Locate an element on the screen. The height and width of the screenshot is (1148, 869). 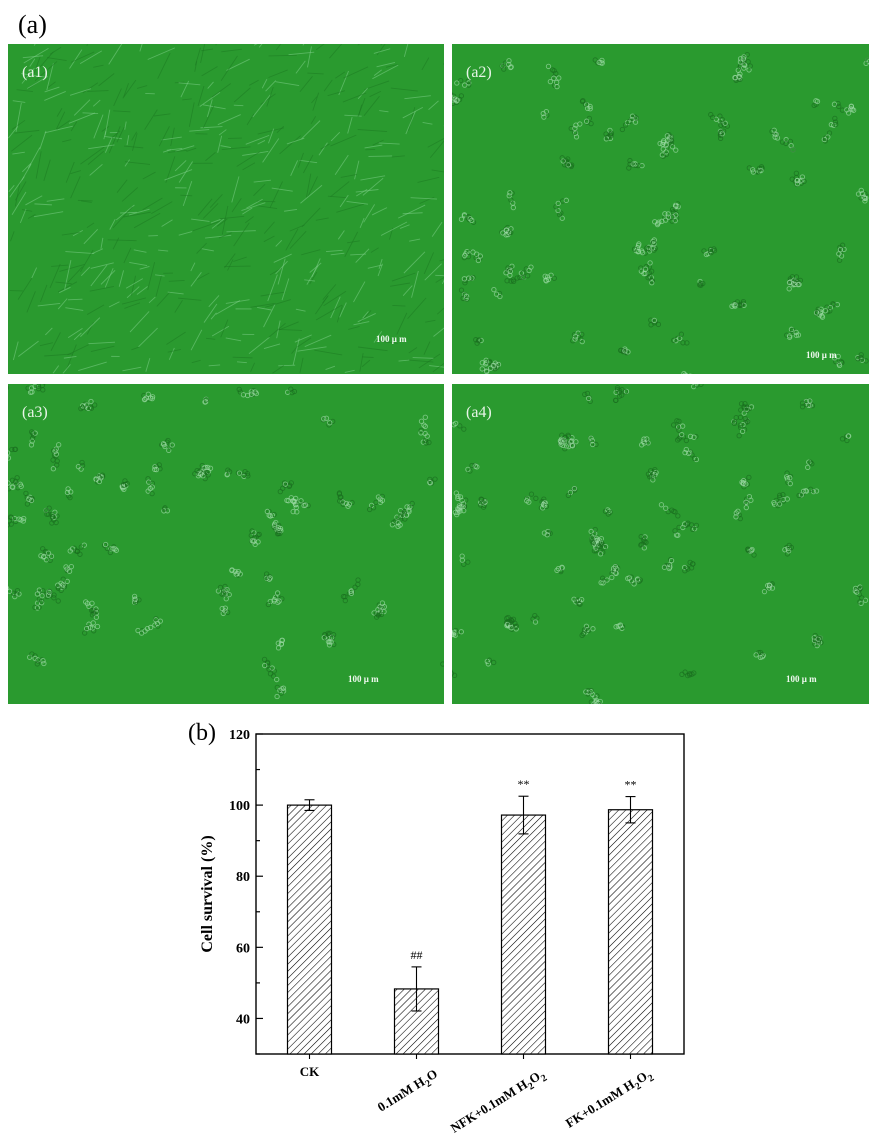
scale-bar-a2: 100 μ m is located at coordinates (821, 355).